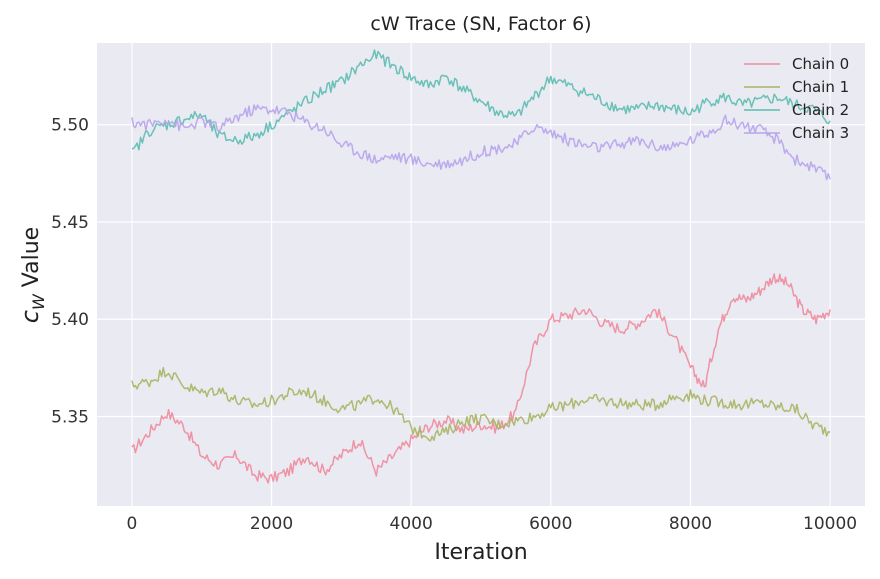 This screenshot has height=579, width=880. I want to click on legend-label: Chain 1, so click(820, 87).